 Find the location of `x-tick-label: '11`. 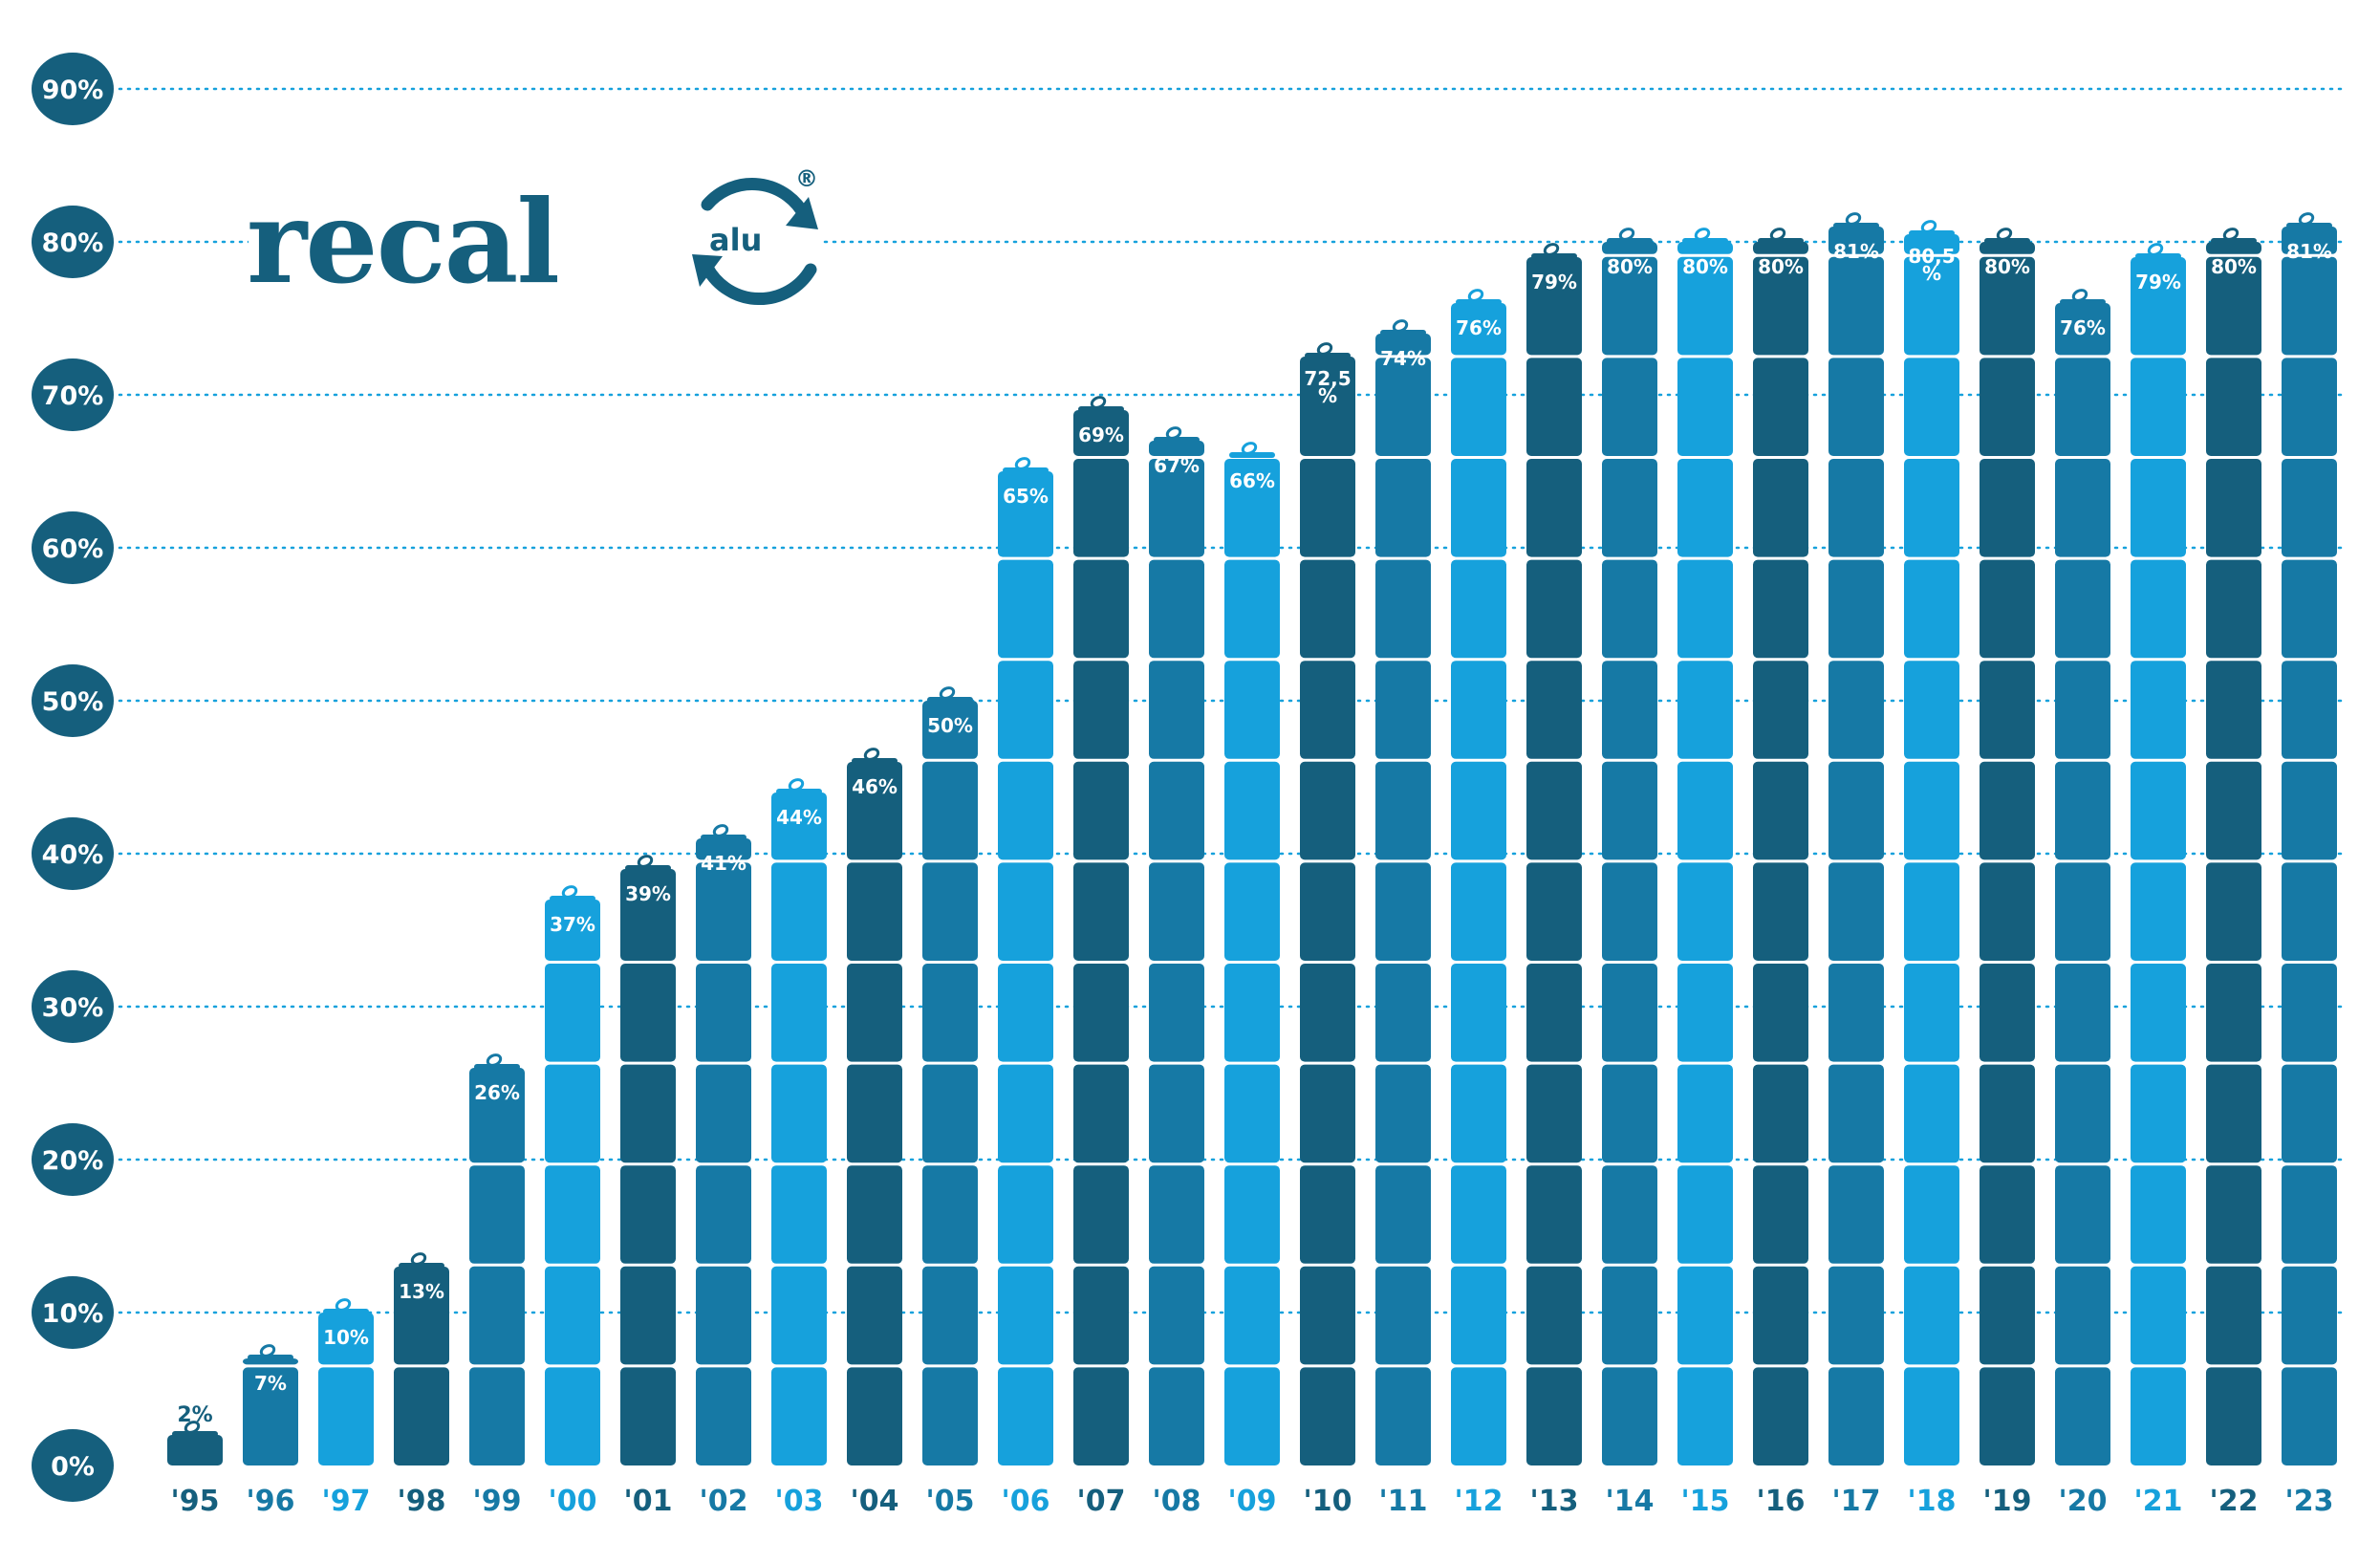

x-tick-label: '11 is located at coordinates (1404, 1501).